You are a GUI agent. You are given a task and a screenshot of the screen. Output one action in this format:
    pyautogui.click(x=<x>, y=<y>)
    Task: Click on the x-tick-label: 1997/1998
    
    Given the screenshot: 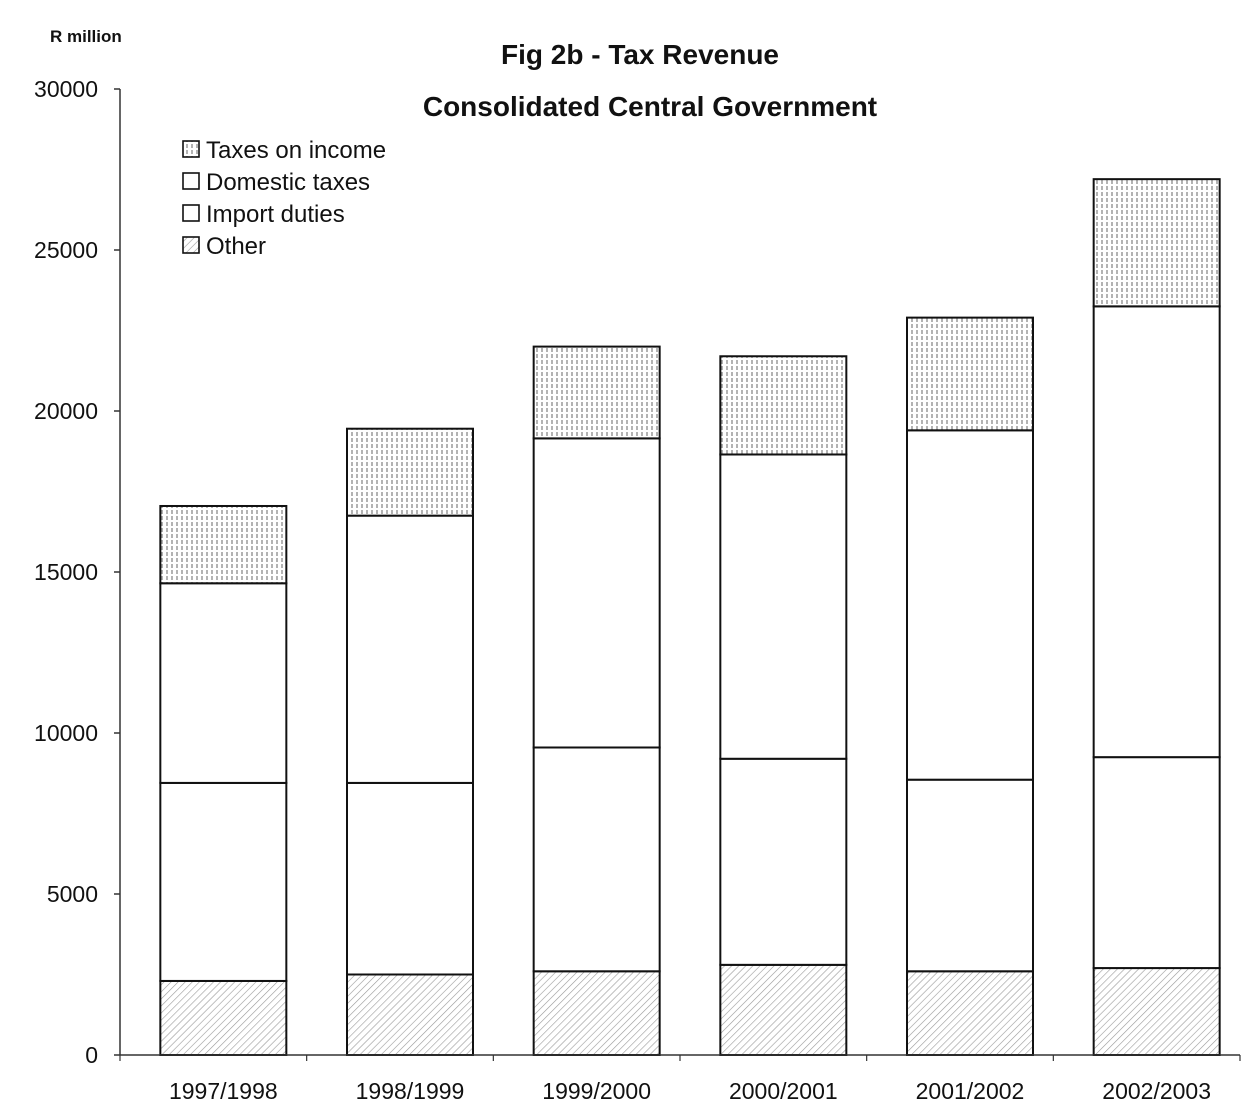 What is the action you would take?
    pyautogui.click(x=223, y=1091)
    